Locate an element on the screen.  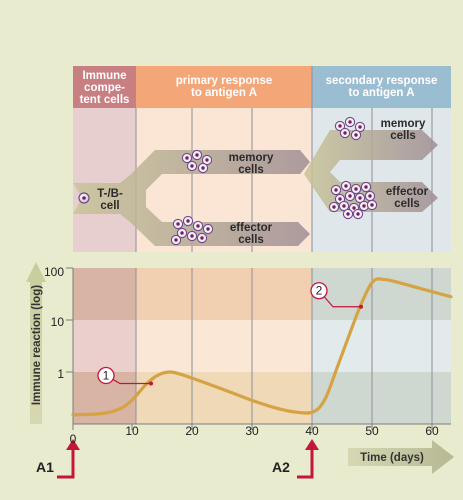
antigen-a1-label: A1 is located at coordinates (45, 467).